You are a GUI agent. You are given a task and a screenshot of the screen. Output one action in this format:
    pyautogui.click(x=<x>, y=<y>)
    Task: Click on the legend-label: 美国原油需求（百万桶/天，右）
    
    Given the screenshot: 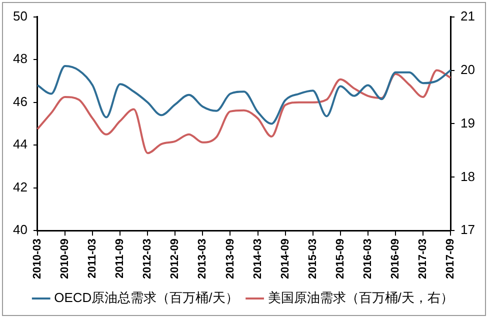 What is the action you would take?
    pyautogui.click(x=361, y=298)
    